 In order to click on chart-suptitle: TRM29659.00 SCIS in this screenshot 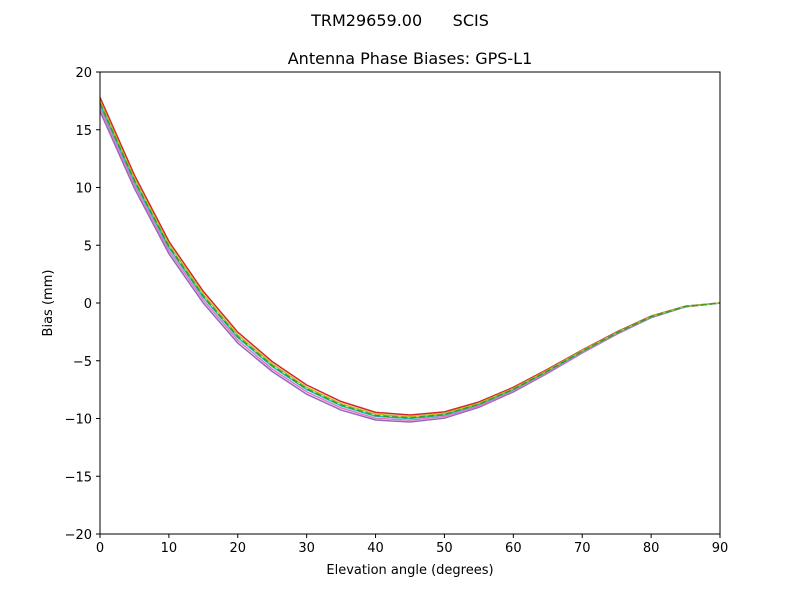, I will do `click(399, 20)`.